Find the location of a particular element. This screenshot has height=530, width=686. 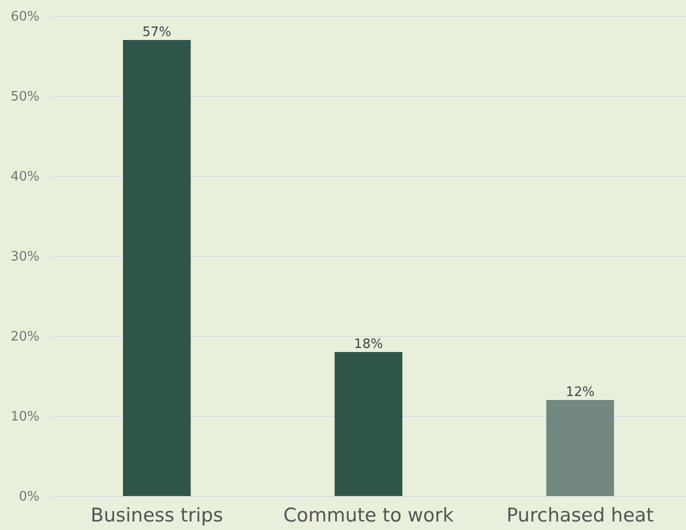

y-tick-label: 10% is located at coordinates (25, 417).